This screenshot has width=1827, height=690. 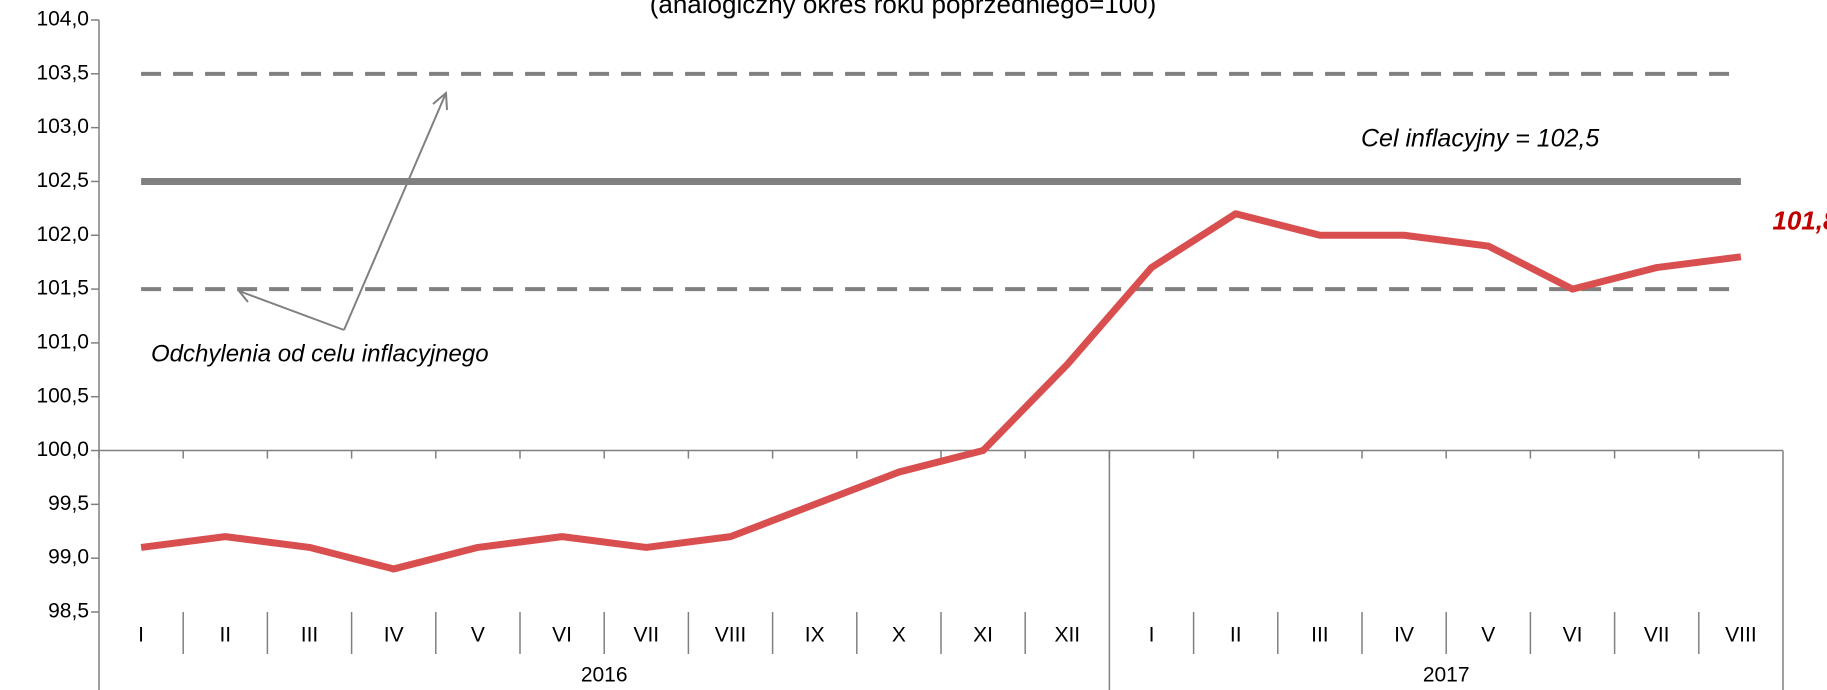 I want to click on y-tick-label: 103,5, so click(x=62, y=72).